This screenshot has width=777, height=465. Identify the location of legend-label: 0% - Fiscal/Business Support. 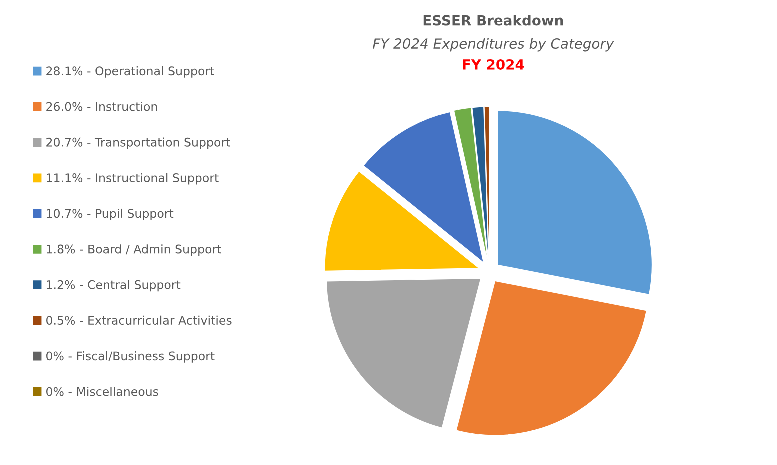
(130, 357).